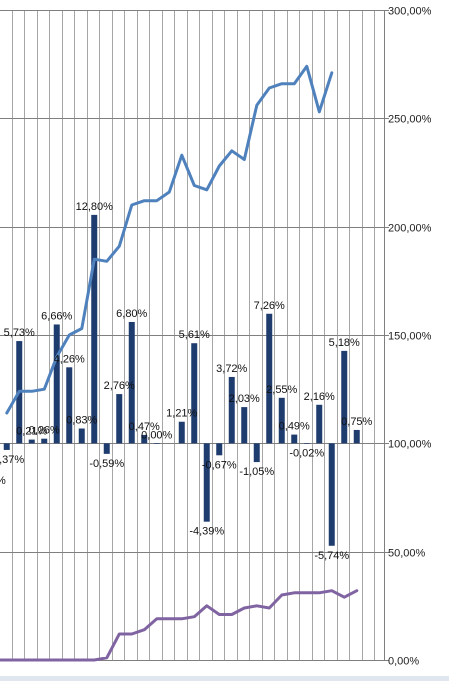 The image size is (449, 681). I want to click on y-tick-label: 50,00%, so click(407, 554).